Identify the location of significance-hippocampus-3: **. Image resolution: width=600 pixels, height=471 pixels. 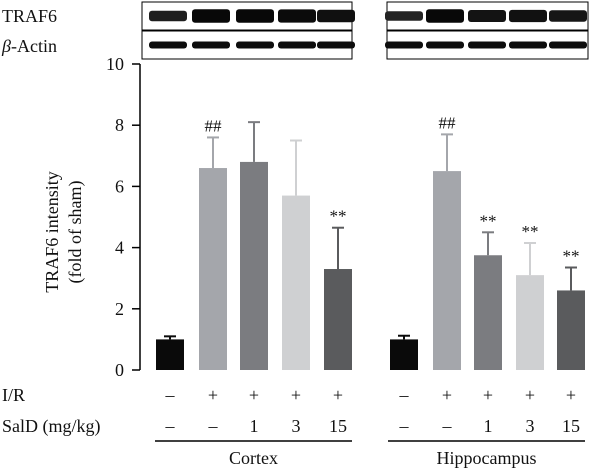
(488, 220).